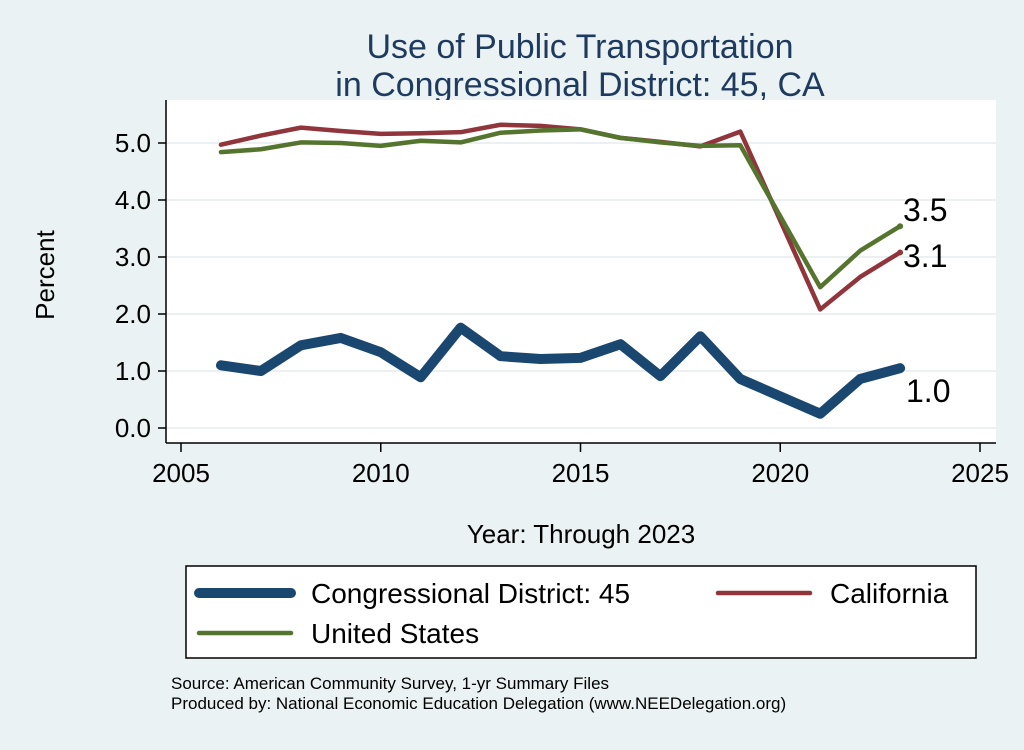 Image resolution: width=1024 pixels, height=750 pixels. Describe the element at coordinates (133, 314) in the screenshot. I see `y-tick-label: 2.0` at that location.